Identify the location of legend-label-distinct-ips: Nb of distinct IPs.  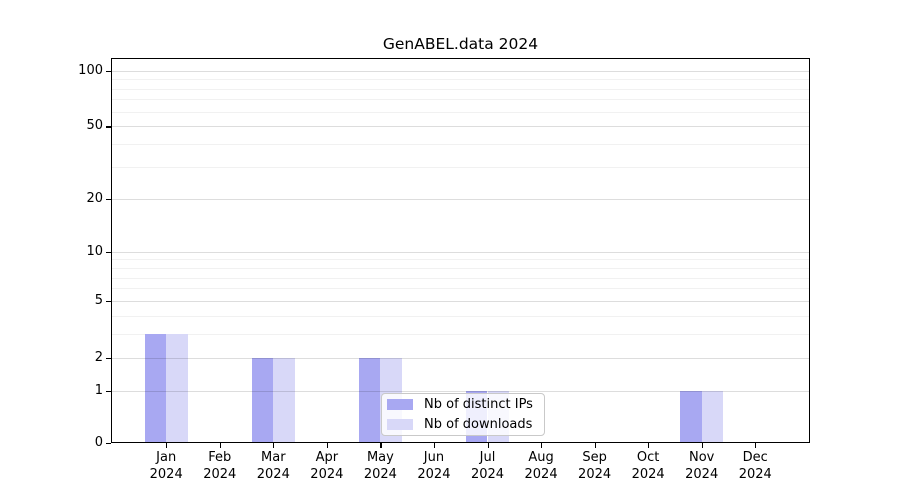
(478, 405).